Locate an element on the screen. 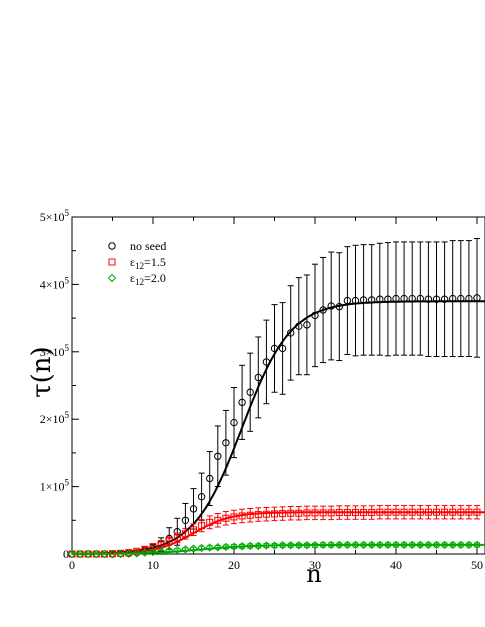 This screenshot has width=485, height=627. legend-entry: ε12=1.5 is located at coordinates (137, 263).